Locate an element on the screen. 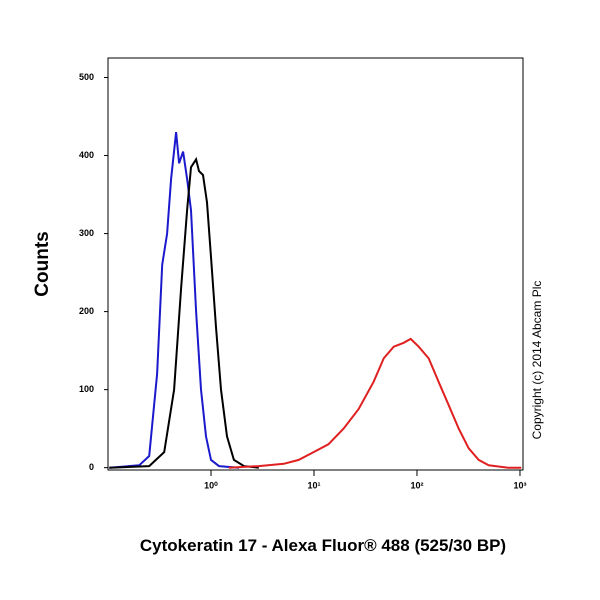 The height and width of the screenshot is (600, 600). x-tick-label: 10¹ is located at coordinates (313, 485).